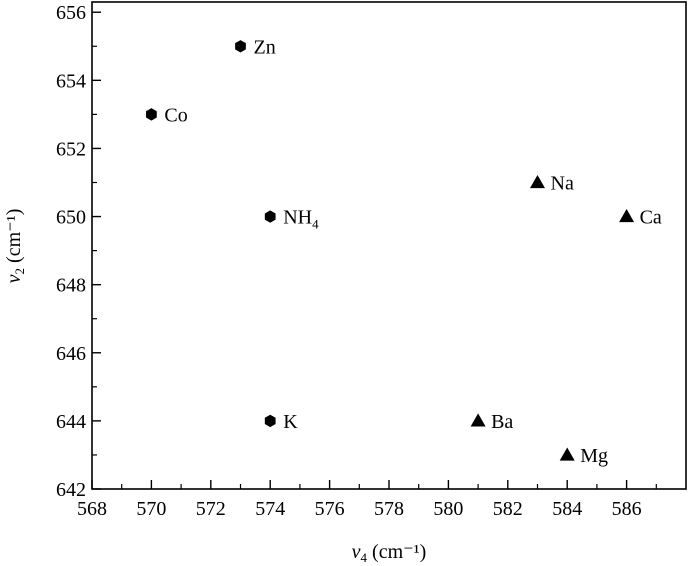  Describe the element at coordinates (92, 509) in the screenshot. I see `x-tick-label: 568` at that location.